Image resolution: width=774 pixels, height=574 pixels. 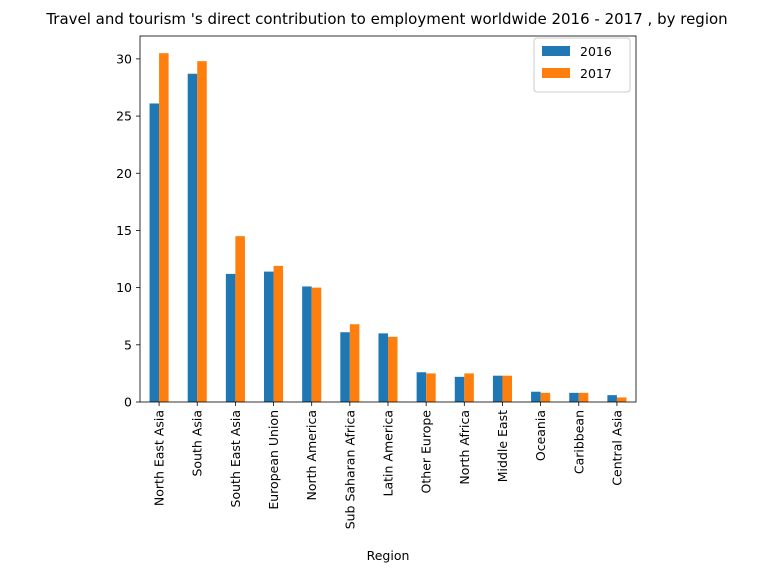 What do you see at coordinates (202, 231) in the screenshot?
I see `bar-2017-south-asia` at bounding box center [202, 231].